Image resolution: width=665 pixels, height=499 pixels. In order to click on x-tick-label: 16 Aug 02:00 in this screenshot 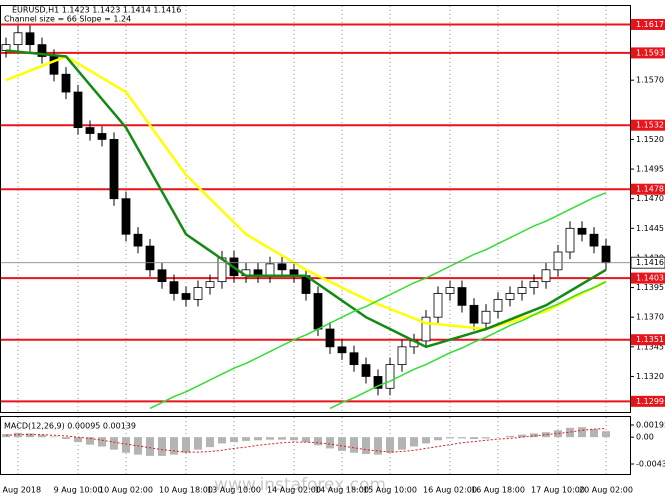, I will do `click(450, 490)`.